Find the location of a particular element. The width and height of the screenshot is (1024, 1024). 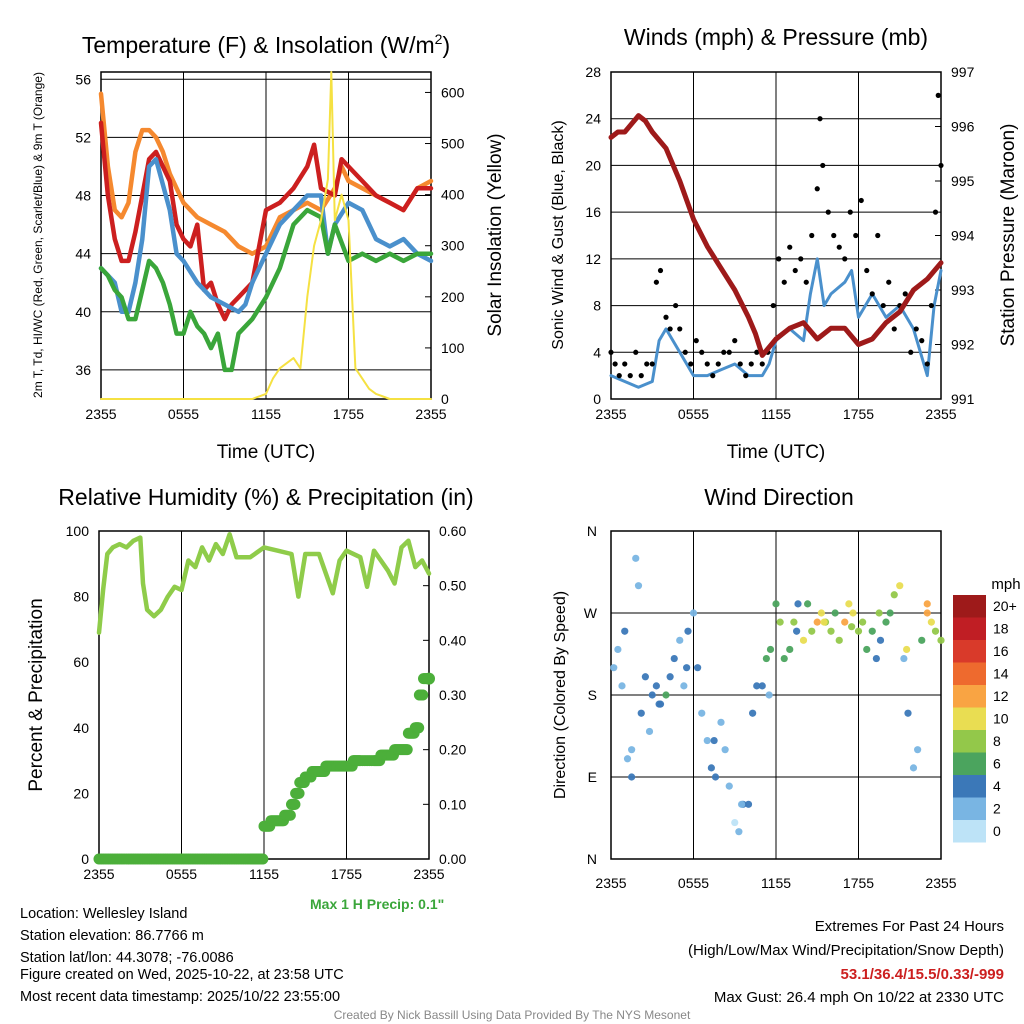

dir-legend-label-8: 4 is located at coordinates (997, 786).